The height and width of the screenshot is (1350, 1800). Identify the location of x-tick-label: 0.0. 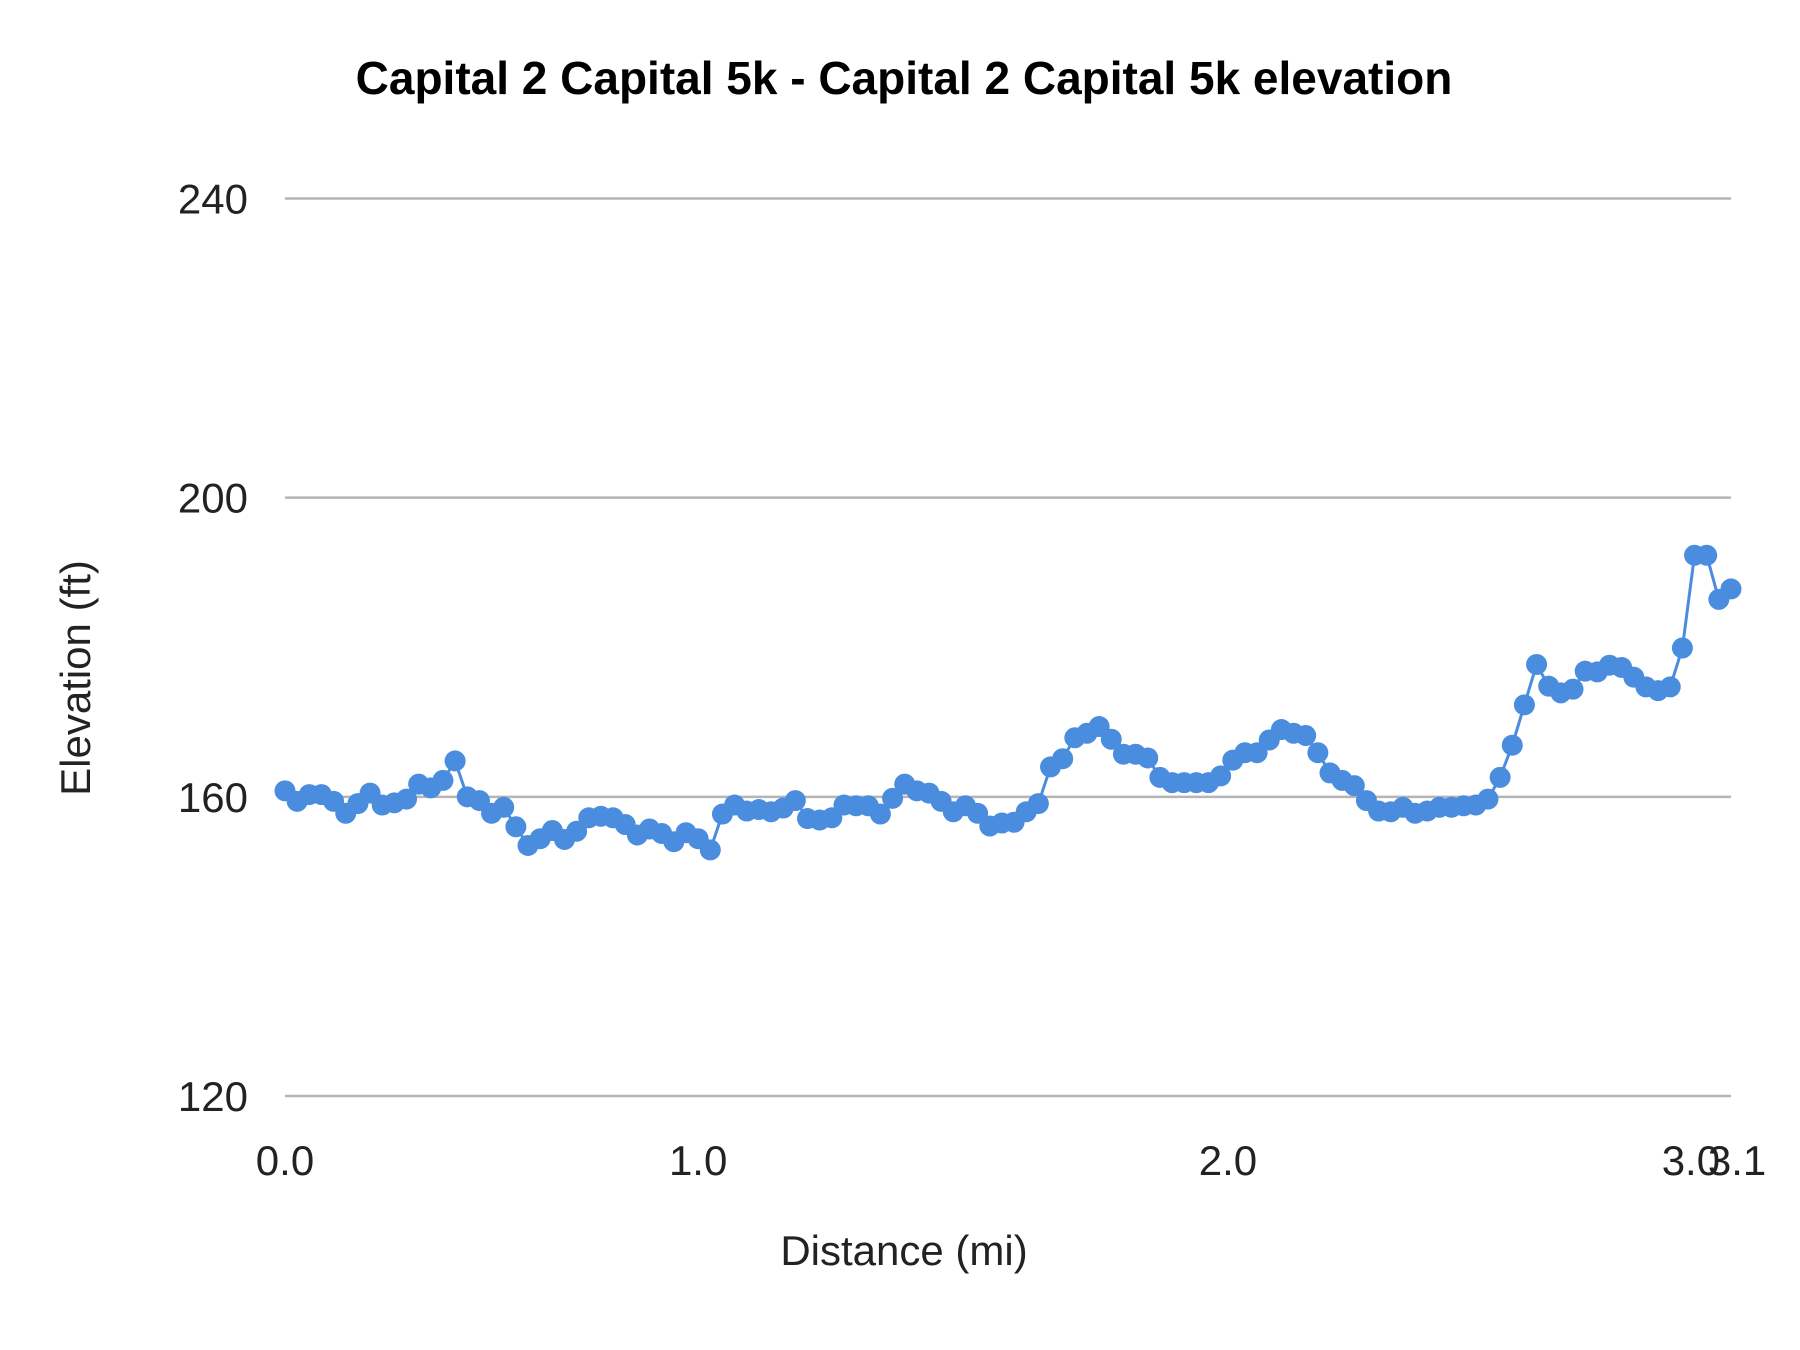
(285, 1160).